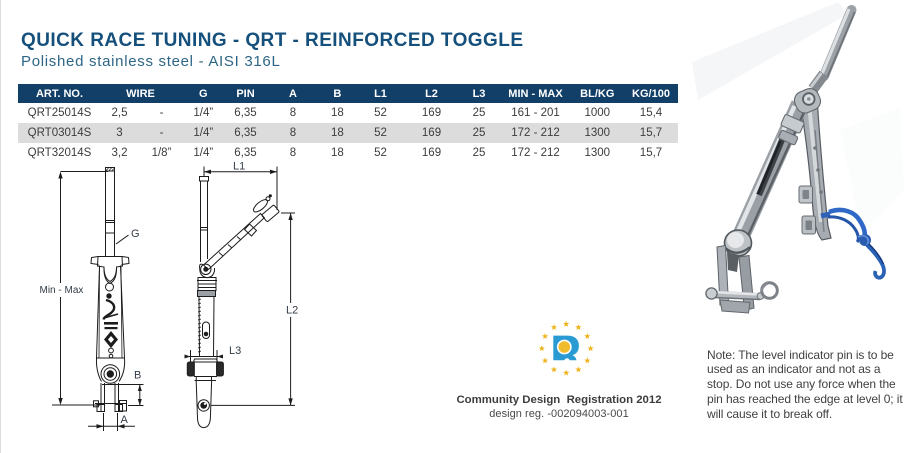 The height and width of the screenshot is (453, 907). I want to click on svg-text: A, so click(125, 420).